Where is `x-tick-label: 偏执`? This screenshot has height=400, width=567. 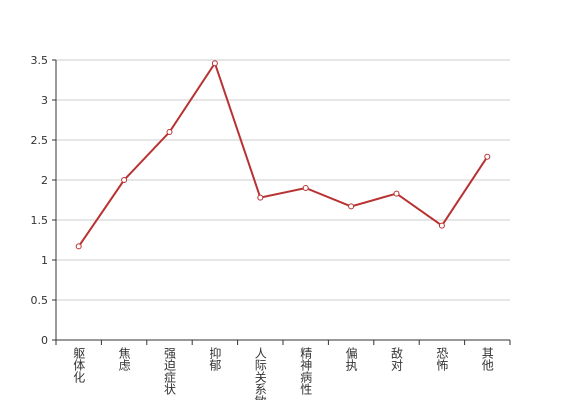 x-tick-label: 偏执 is located at coordinates (351, 359).